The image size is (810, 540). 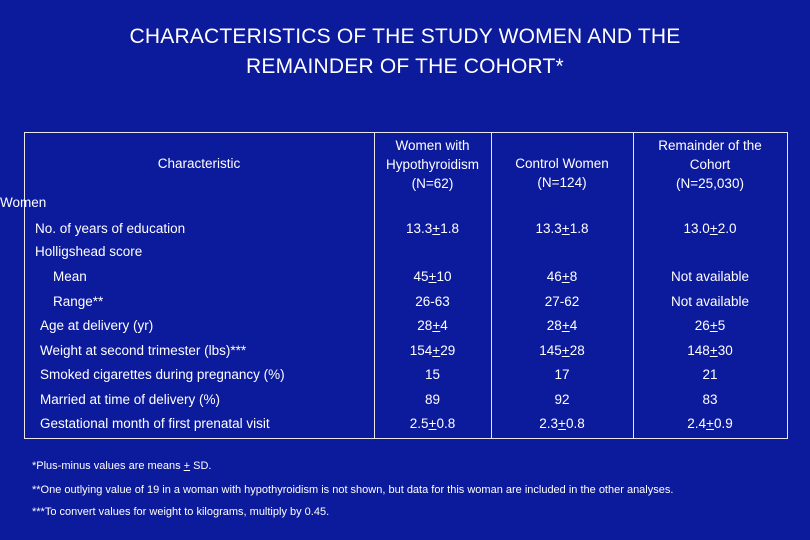 I want to click on header-col1-line3: (N=62), so click(x=432, y=183).